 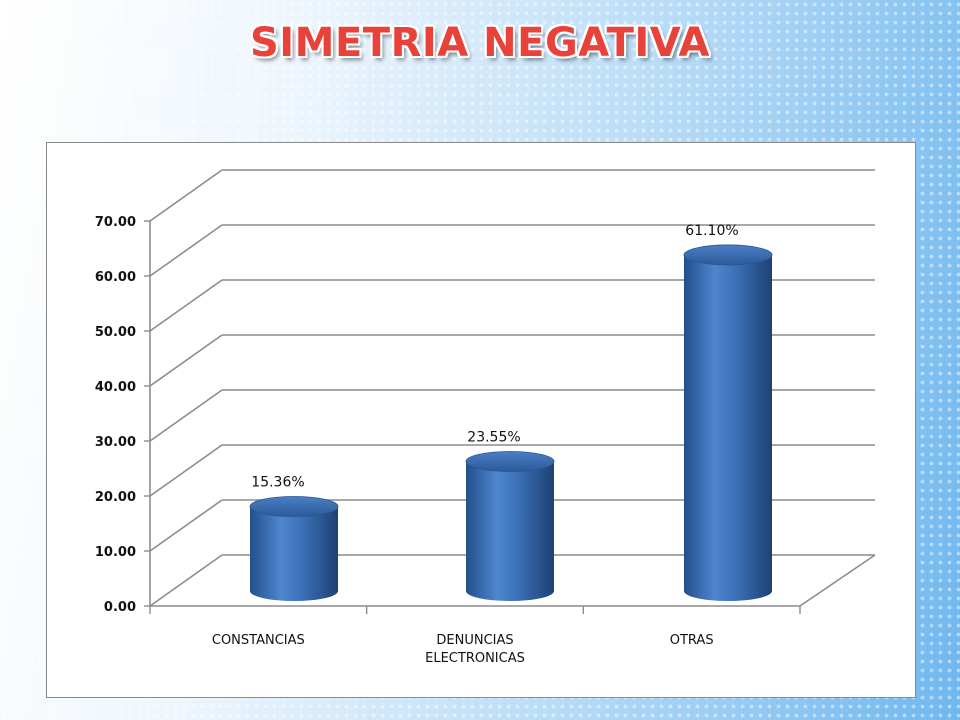 What do you see at coordinates (474, 640) in the screenshot?
I see `x-tick-label-2: DENUNCIAS` at bounding box center [474, 640].